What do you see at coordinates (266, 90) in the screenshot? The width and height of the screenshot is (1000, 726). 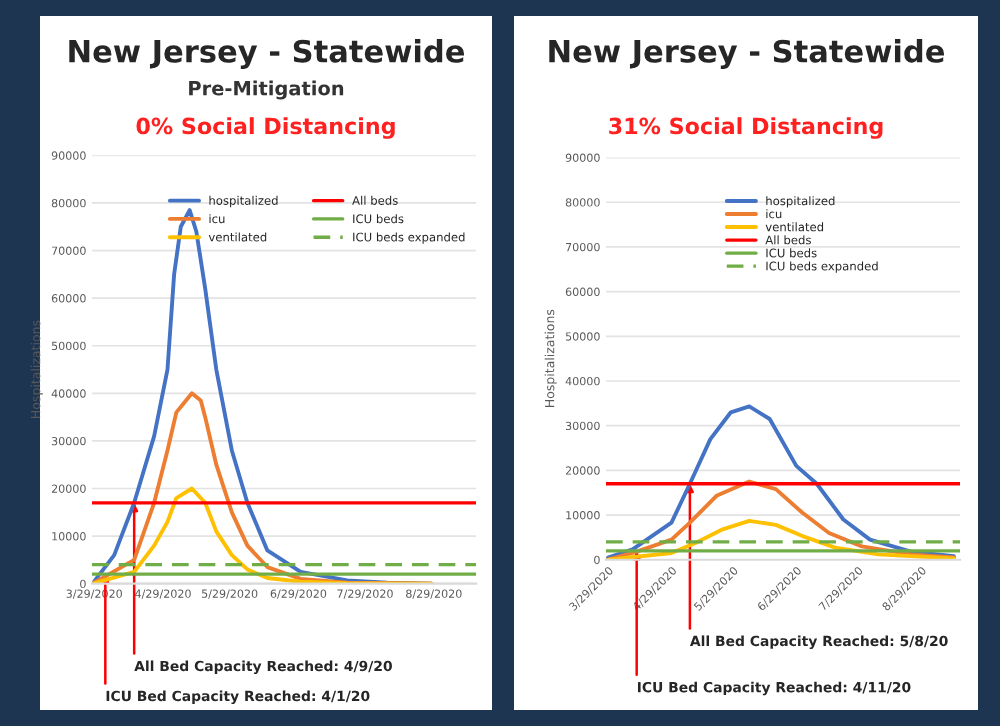 I see `text: Pre-Mitigation` at bounding box center [266, 90].